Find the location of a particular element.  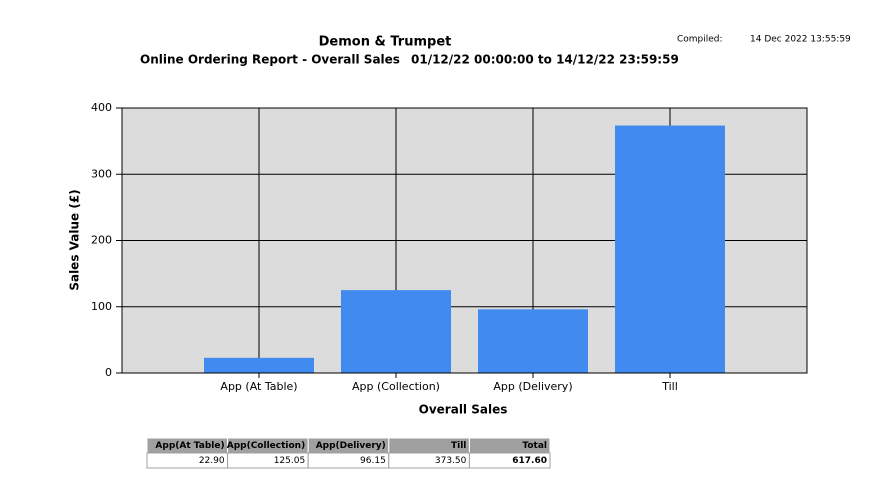

y-tick-label: 200 is located at coordinates (101, 240).